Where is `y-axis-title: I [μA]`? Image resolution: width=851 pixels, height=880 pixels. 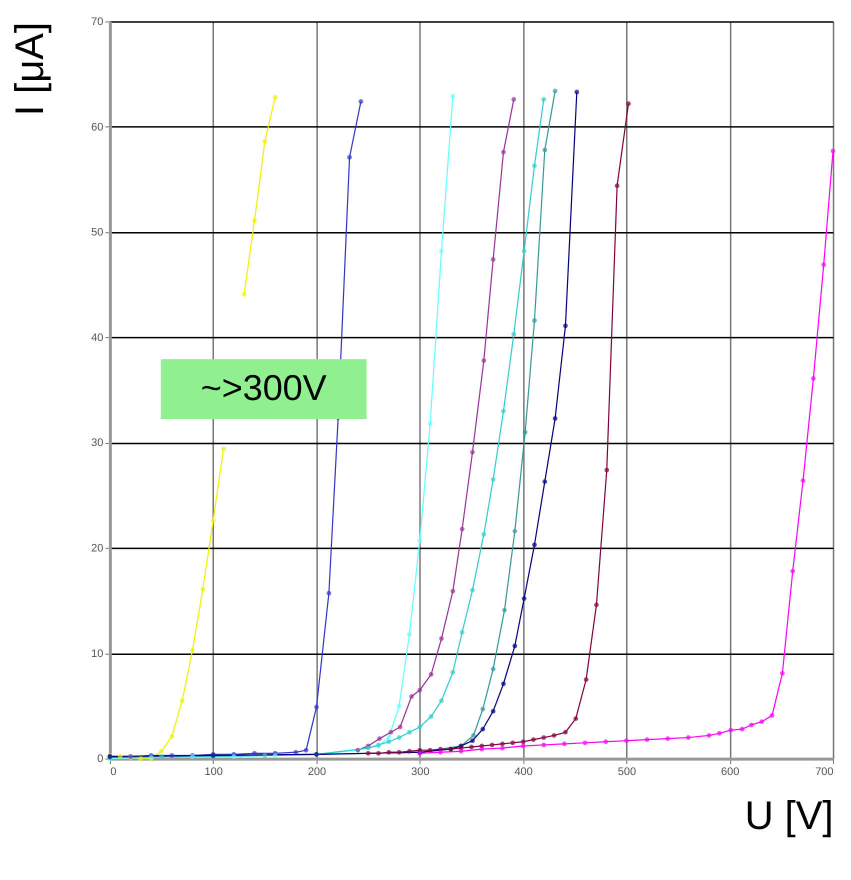 y-axis-title: I [μA] is located at coordinates (30, 69).